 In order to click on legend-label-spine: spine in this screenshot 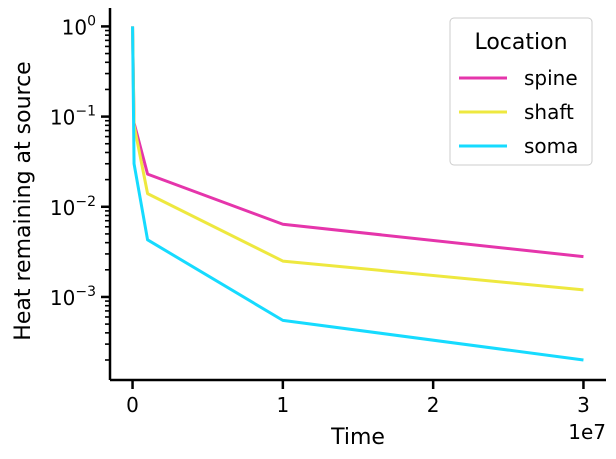, I will do `click(551, 78)`.